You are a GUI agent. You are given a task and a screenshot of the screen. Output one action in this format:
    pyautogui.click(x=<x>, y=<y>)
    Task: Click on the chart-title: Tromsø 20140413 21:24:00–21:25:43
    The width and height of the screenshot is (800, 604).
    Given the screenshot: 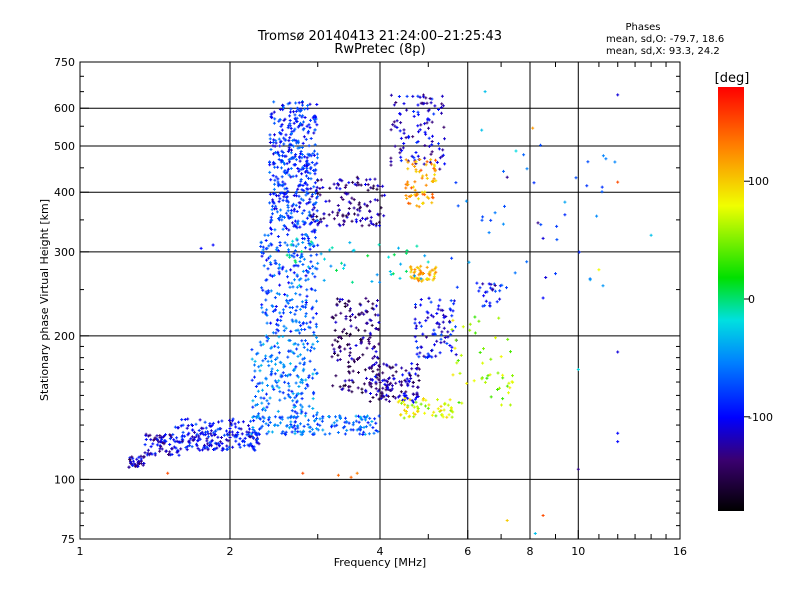 What is the action you would take?
    pyautogui.click(x=379, y=36)
    